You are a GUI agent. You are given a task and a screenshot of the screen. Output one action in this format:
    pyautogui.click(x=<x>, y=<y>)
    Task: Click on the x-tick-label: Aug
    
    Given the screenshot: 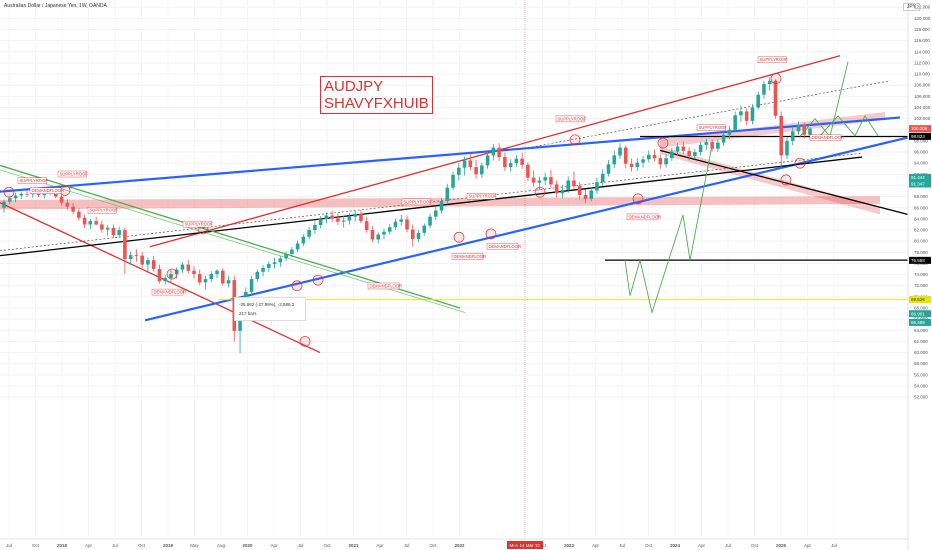 What is the action you would take?
    pyautogui.click(x=221, y=545)
    